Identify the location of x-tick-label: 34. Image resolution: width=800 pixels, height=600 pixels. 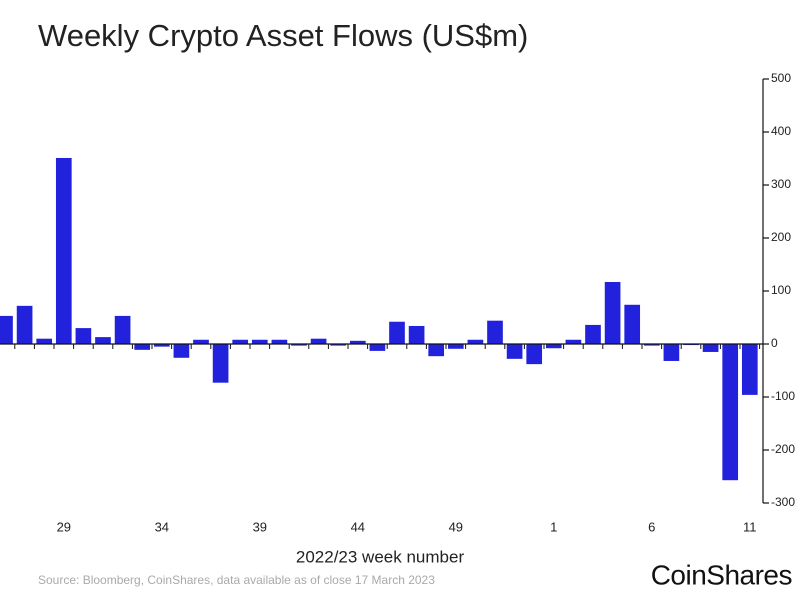
(162, 526).